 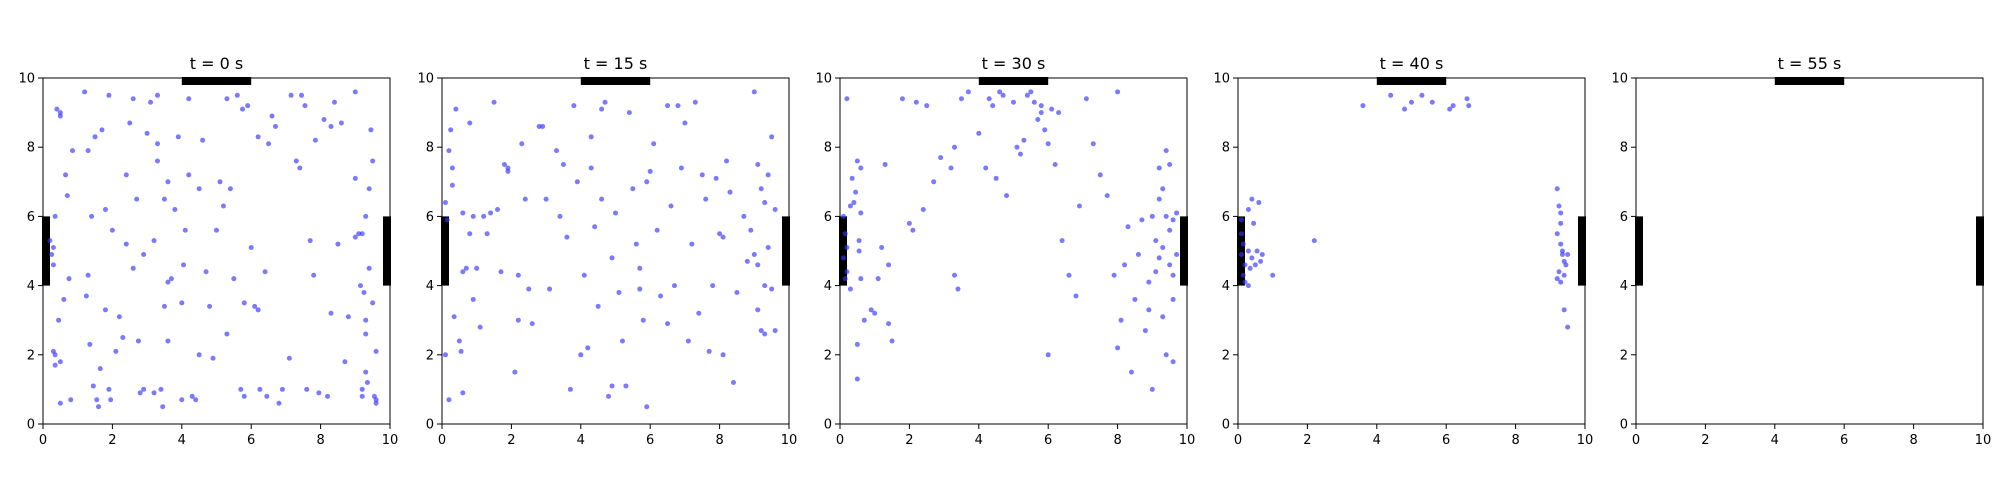 I want to click on x-tick-label: 0, so click(x=43, y=440).